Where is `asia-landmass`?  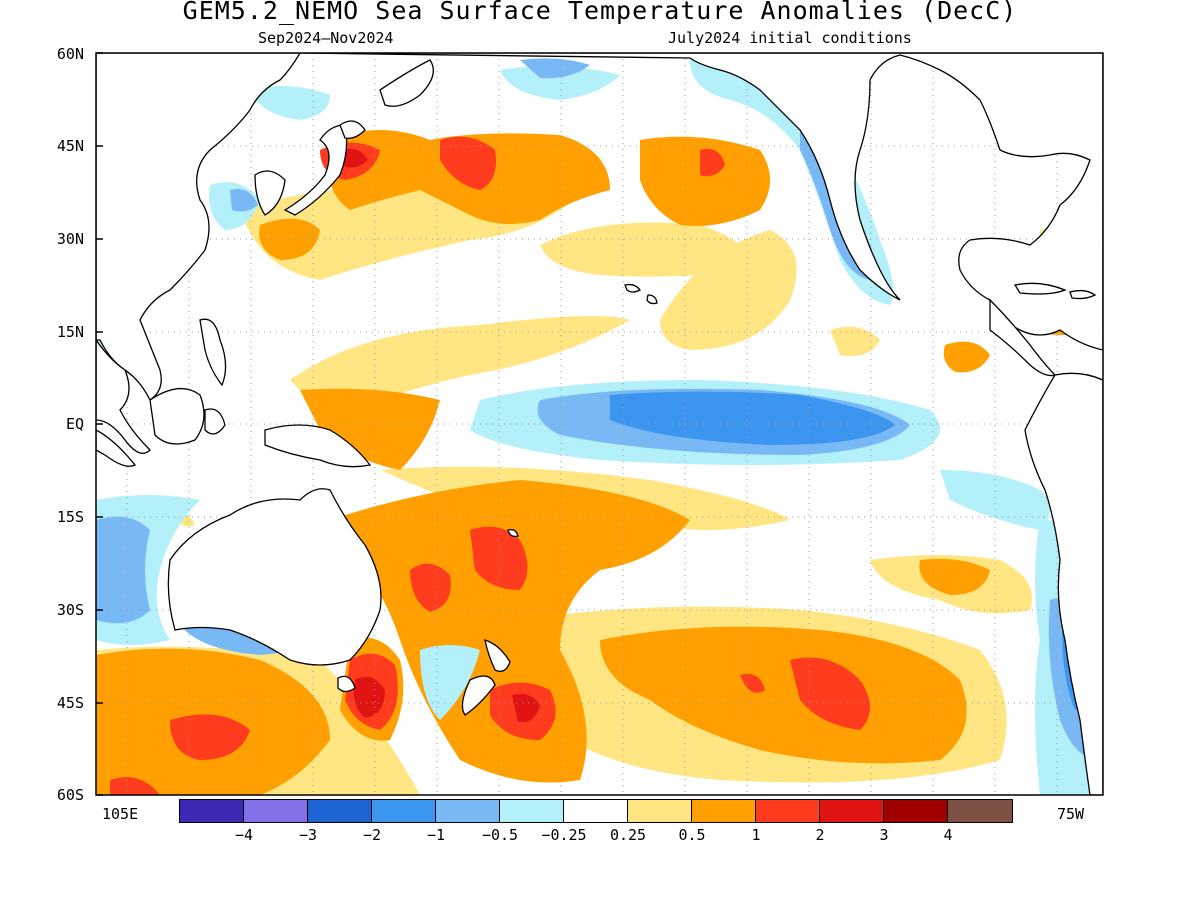 asia-landmass is located at coordinates (198, 227).